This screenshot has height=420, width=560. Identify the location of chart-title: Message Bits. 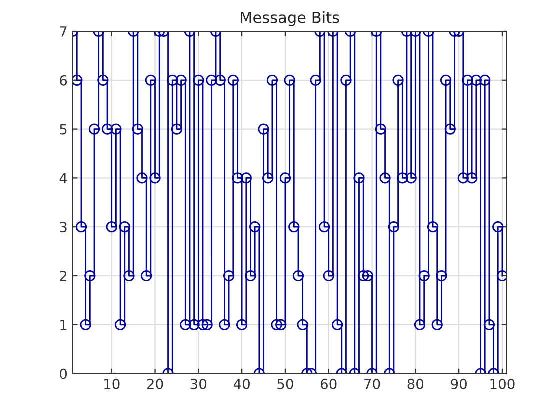
(290, 19).